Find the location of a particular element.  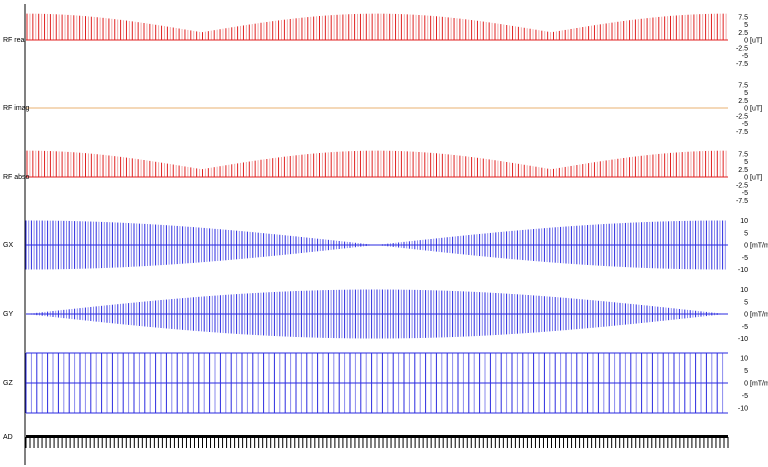

panel-label: GY is located at coordinates (8, 314).